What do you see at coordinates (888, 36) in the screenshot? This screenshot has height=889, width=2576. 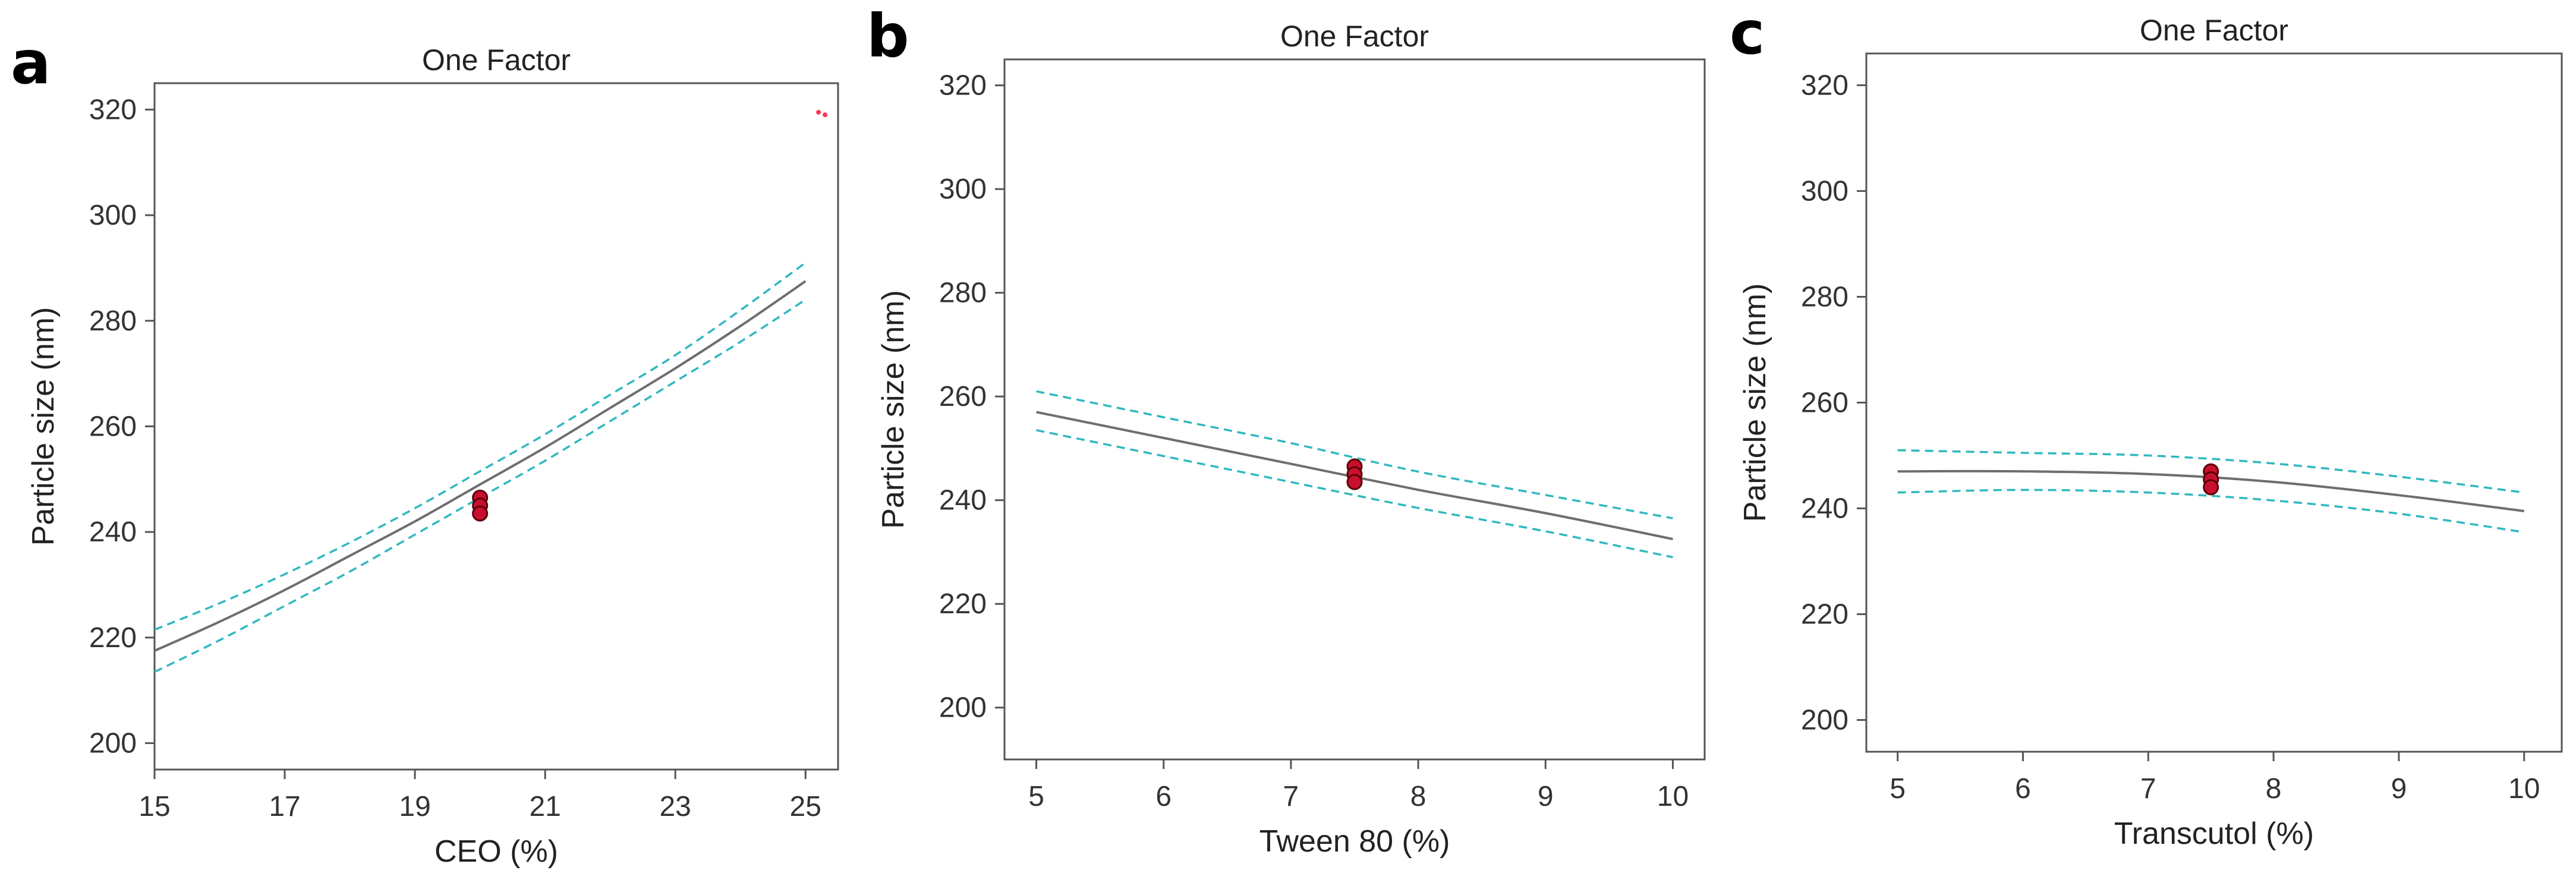 I see `panel-label: b` at bounding box center [888, 36].